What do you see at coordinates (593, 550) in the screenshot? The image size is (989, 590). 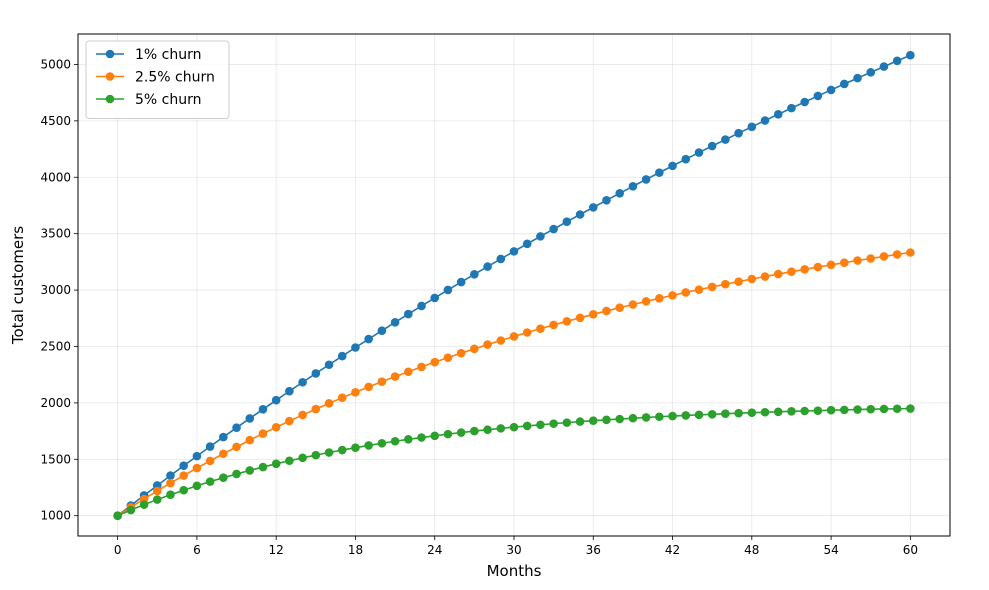 I see `x-tick-label: 36` at bounding box center [593, 550].